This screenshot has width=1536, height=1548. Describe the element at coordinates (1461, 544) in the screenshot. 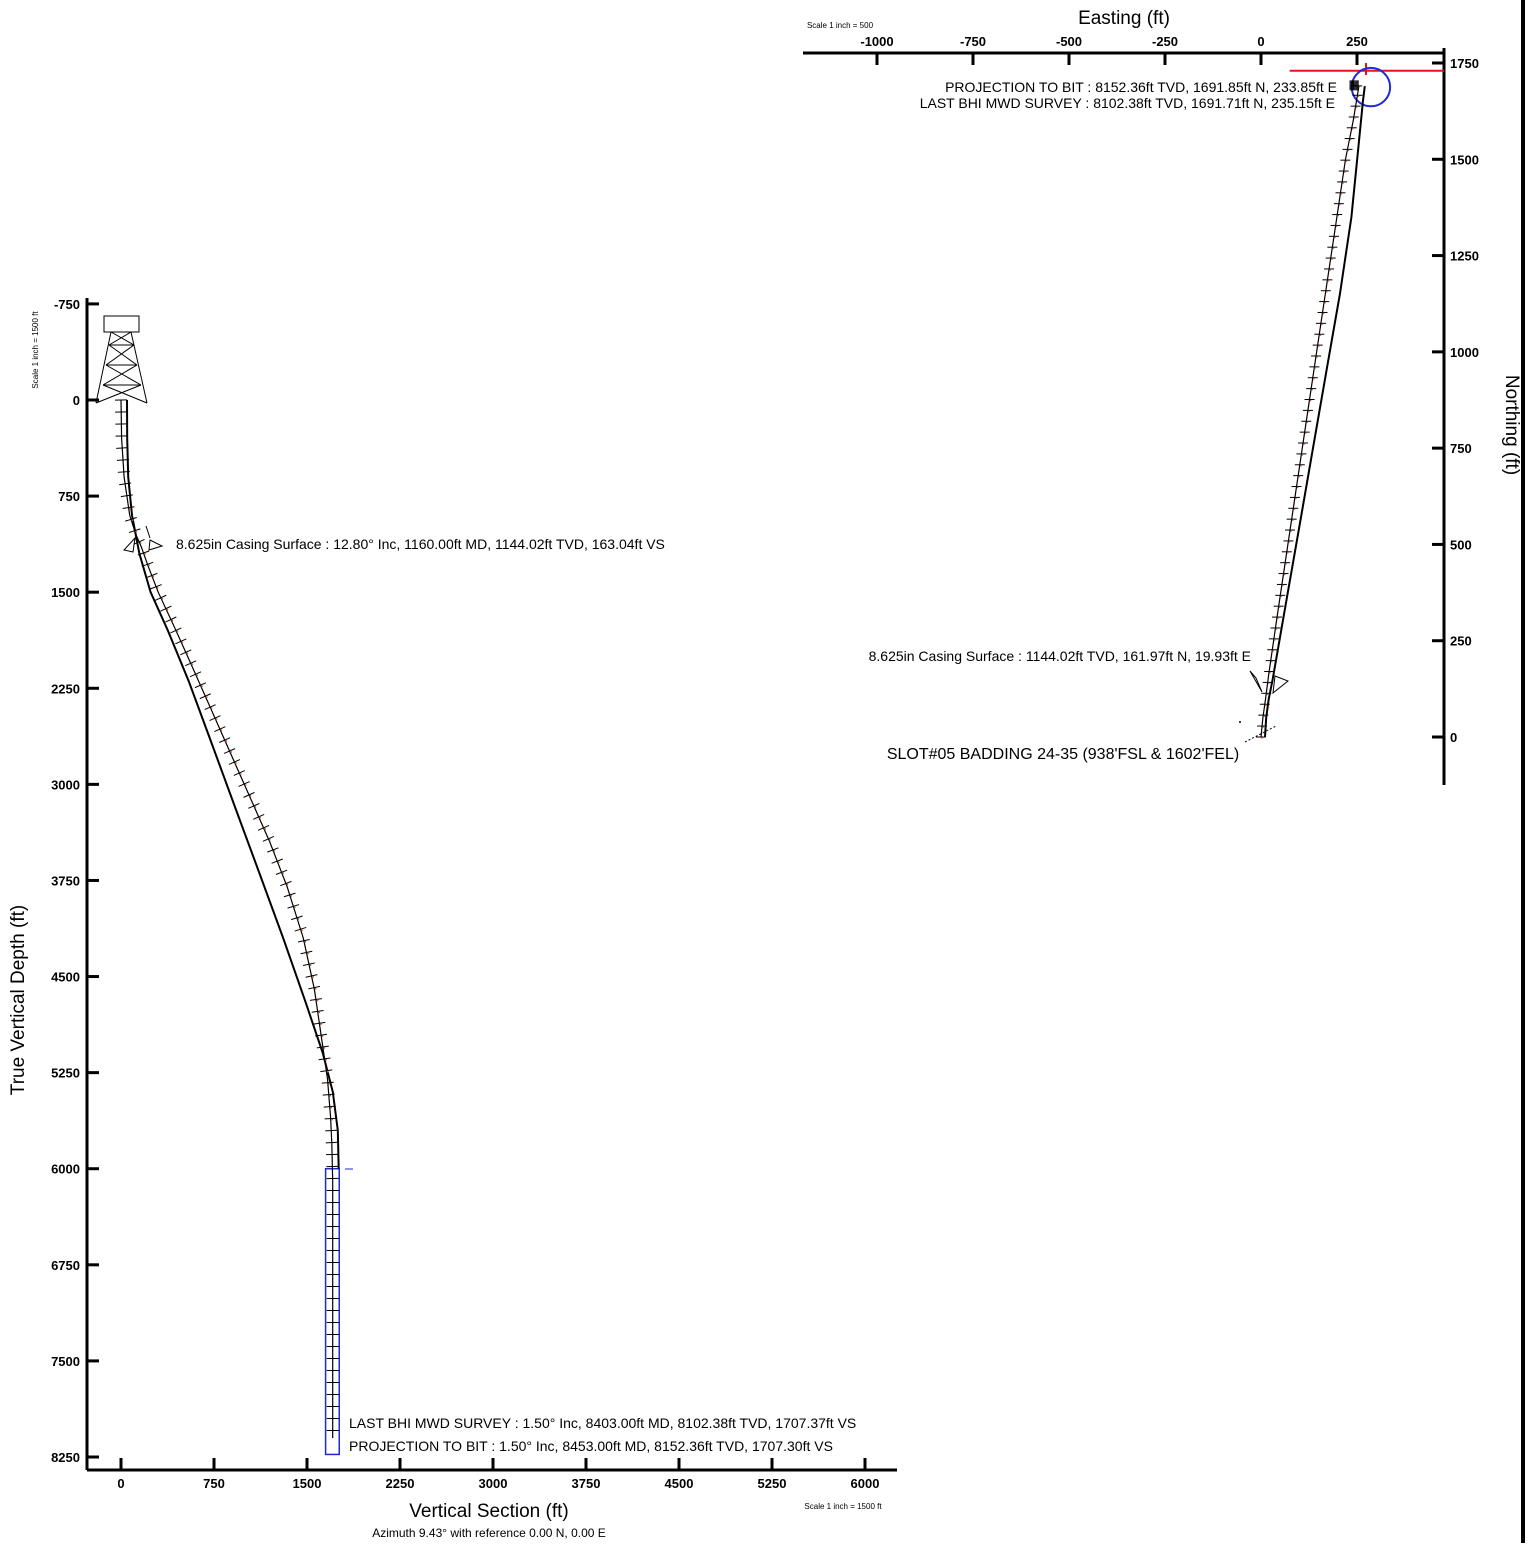

I see `pv-y-tick-label: 500` at that location.